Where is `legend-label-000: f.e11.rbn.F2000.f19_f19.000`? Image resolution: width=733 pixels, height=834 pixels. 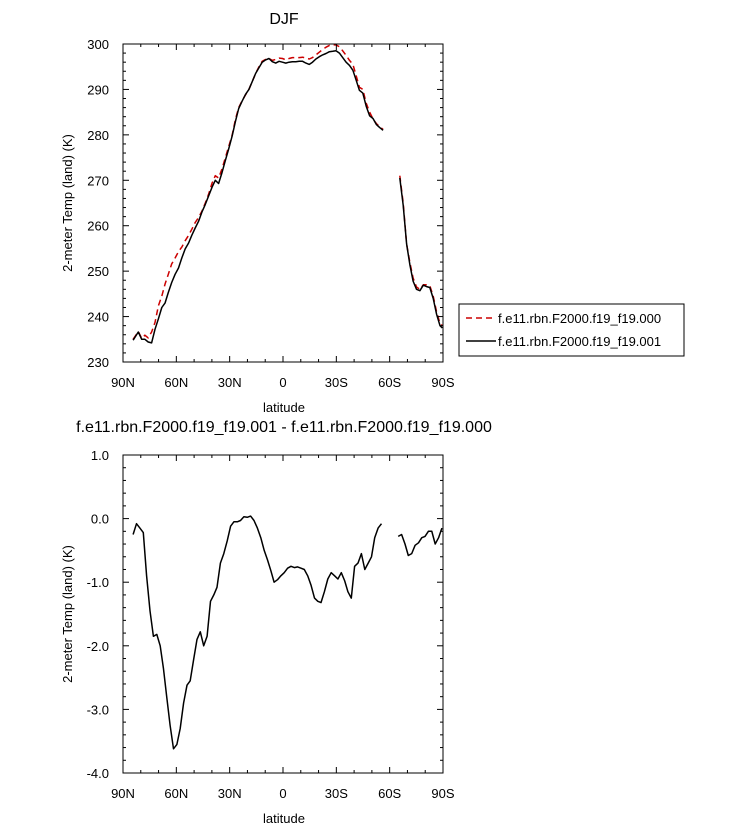
legend-label-000: f.e11.rbn.F2000.f19_f19.000 is located at coordinates (579, 318).